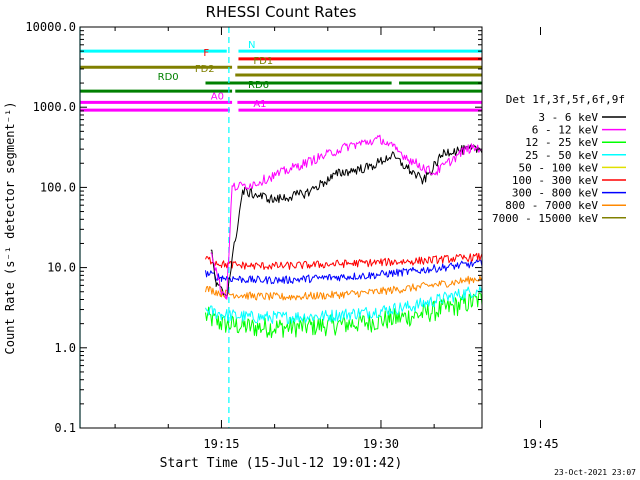  What do you see at coordinates (58, 187) in the screenshot?
I see `y-tick-label: 100.0` at bounding box center [58, 187].